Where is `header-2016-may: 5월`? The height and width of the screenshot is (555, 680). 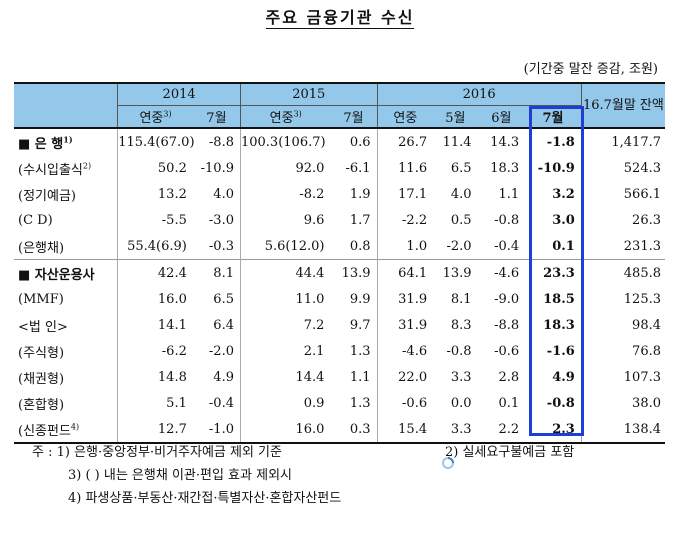
header-2016-may: 5월 is located at coordinates (455, 116).